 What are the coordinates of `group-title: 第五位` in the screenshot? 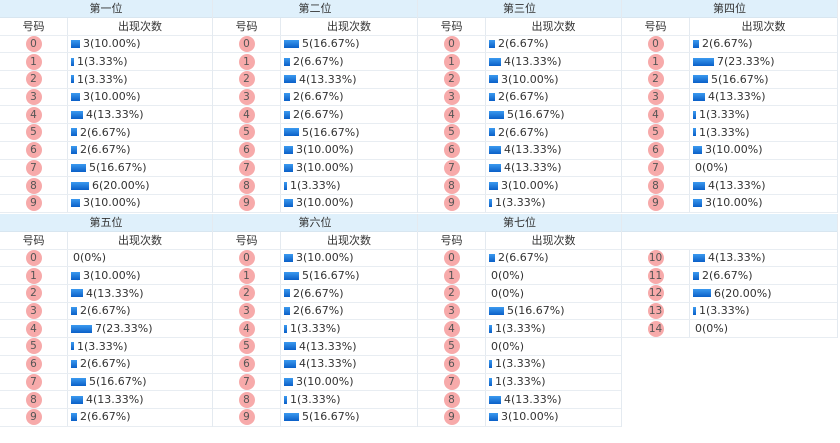 It's located at (106, 223).